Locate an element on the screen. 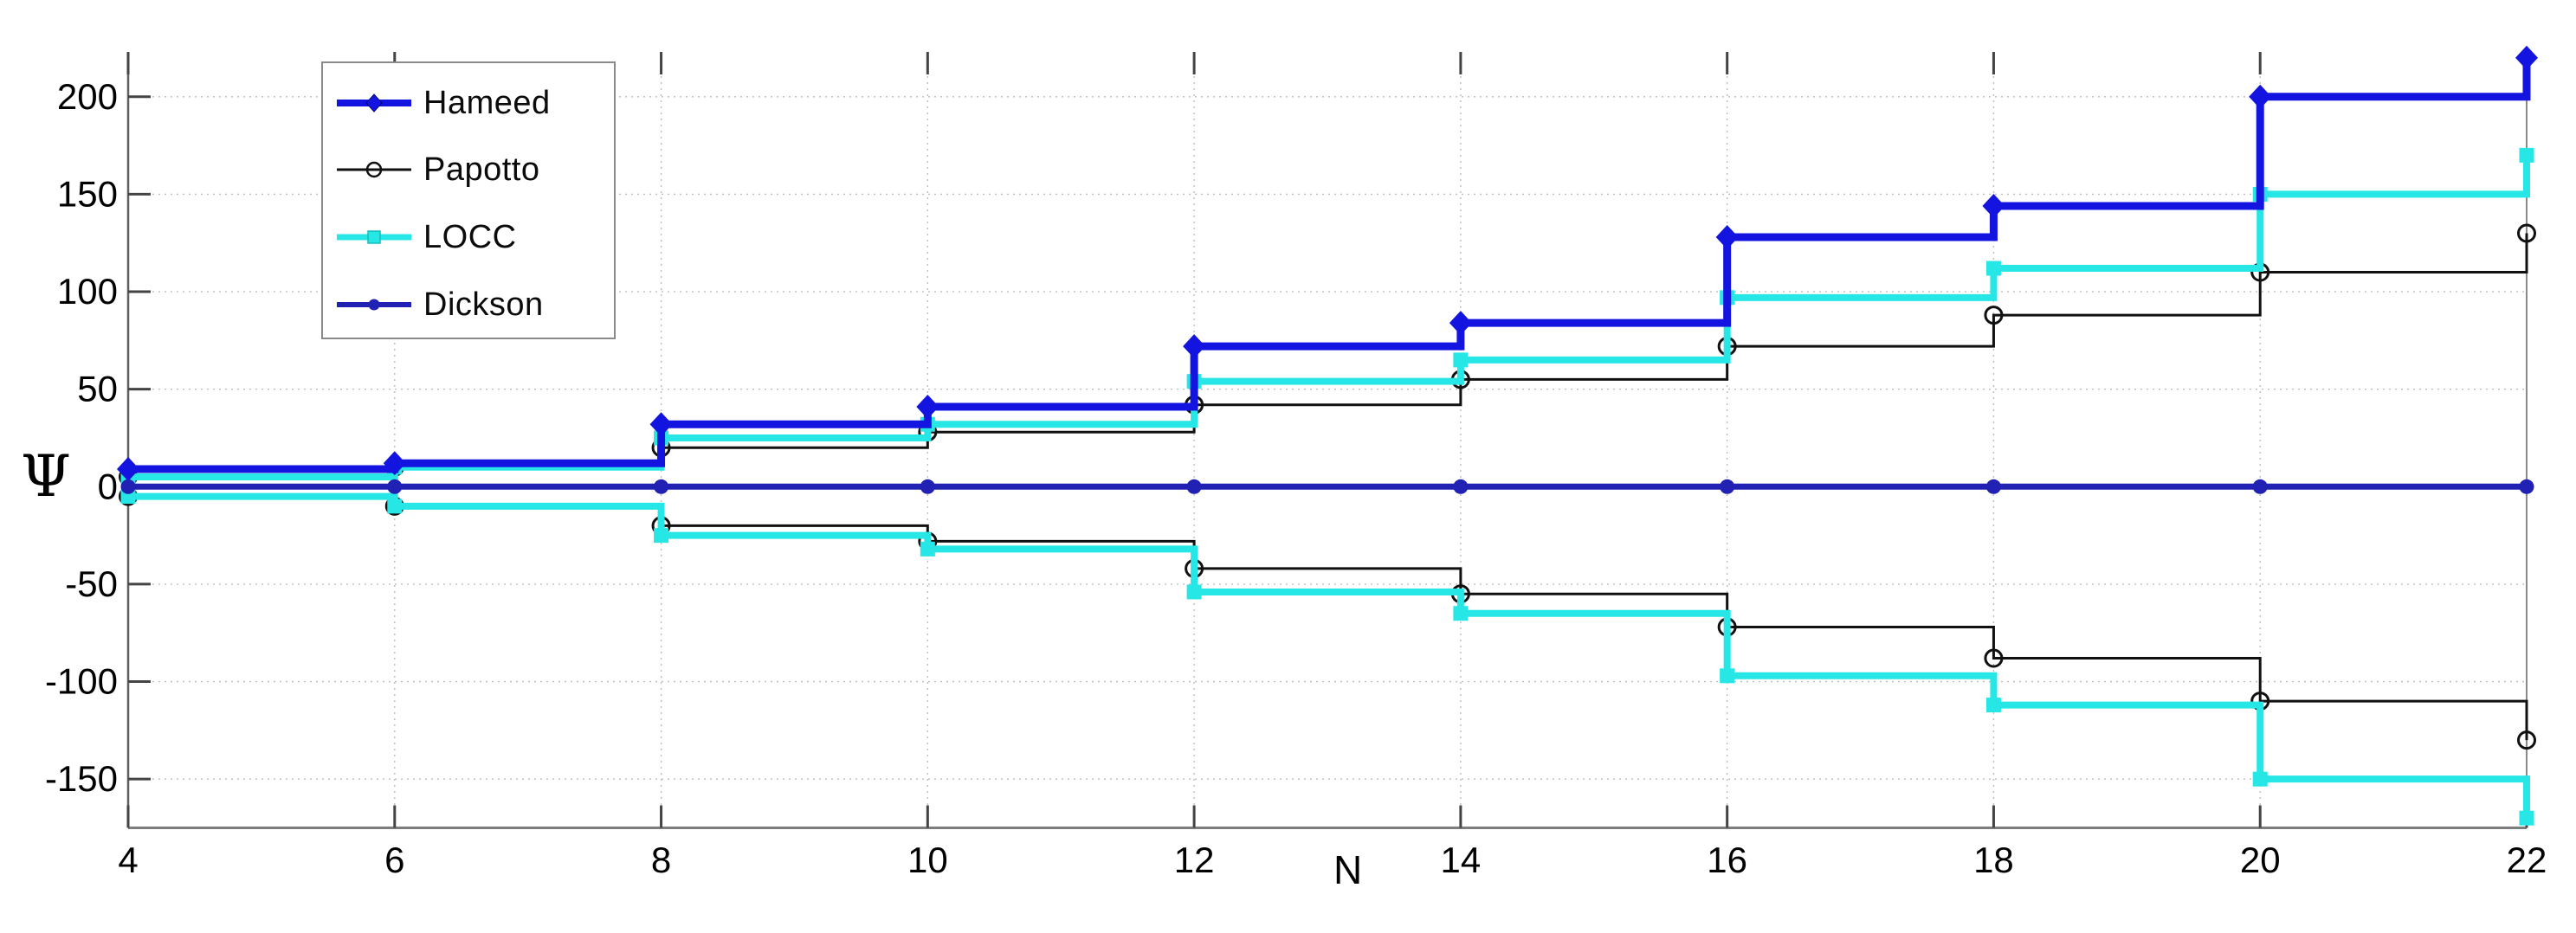 This screenshot has width=2576, height=933. x-tick-label: 18 is located at coordinates (1993, 860).